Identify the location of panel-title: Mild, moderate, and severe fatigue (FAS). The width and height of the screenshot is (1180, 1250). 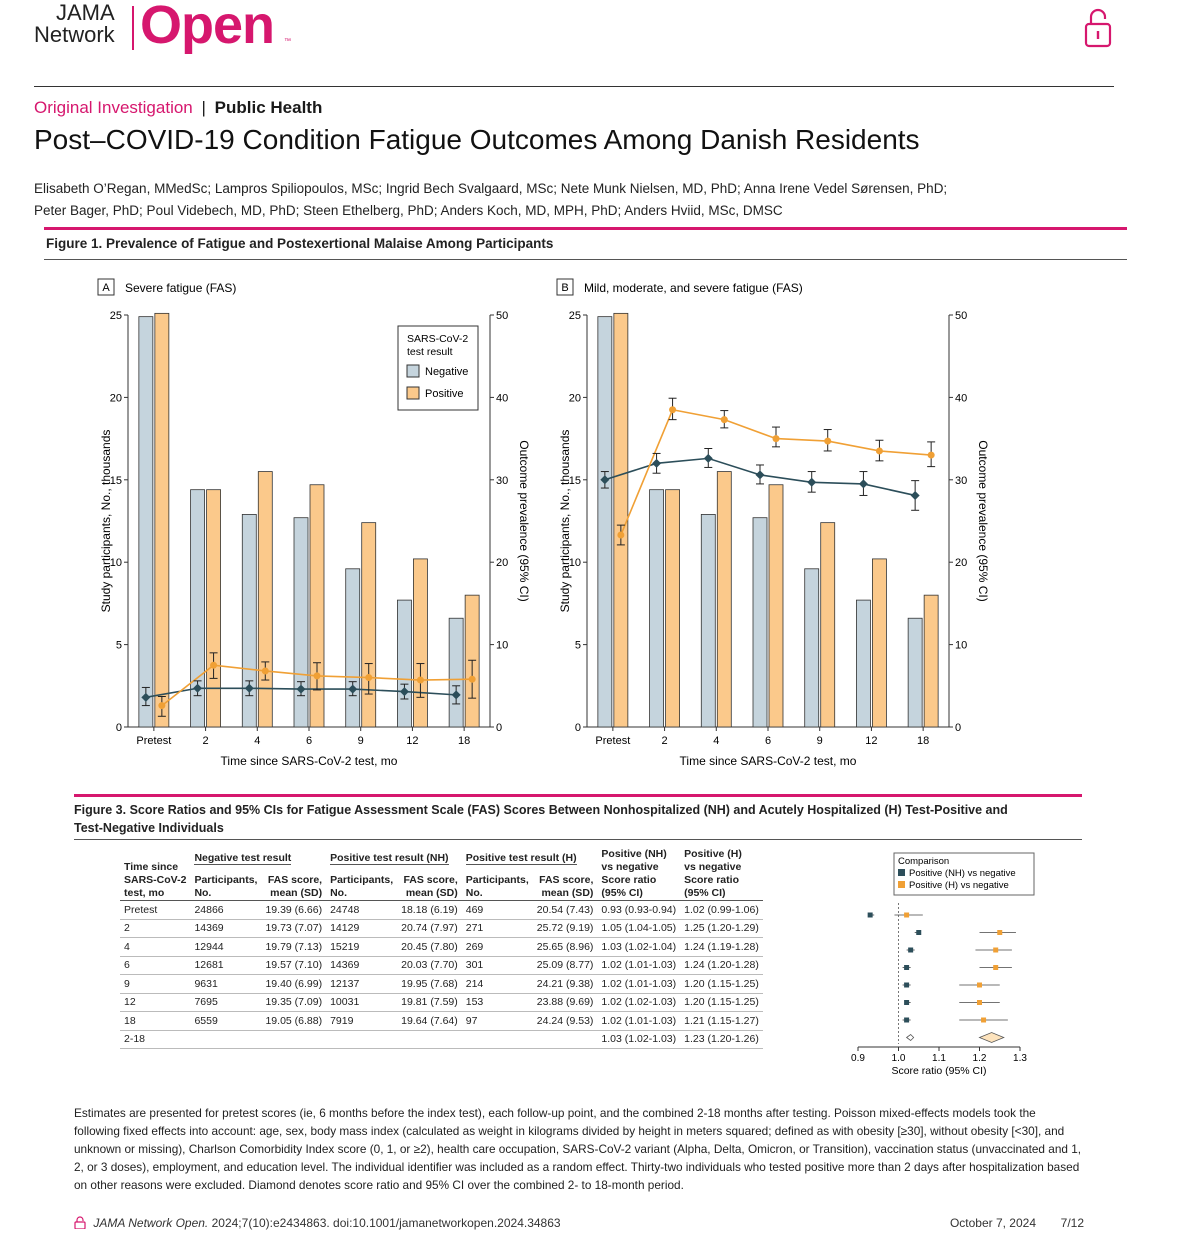
(693, 288).